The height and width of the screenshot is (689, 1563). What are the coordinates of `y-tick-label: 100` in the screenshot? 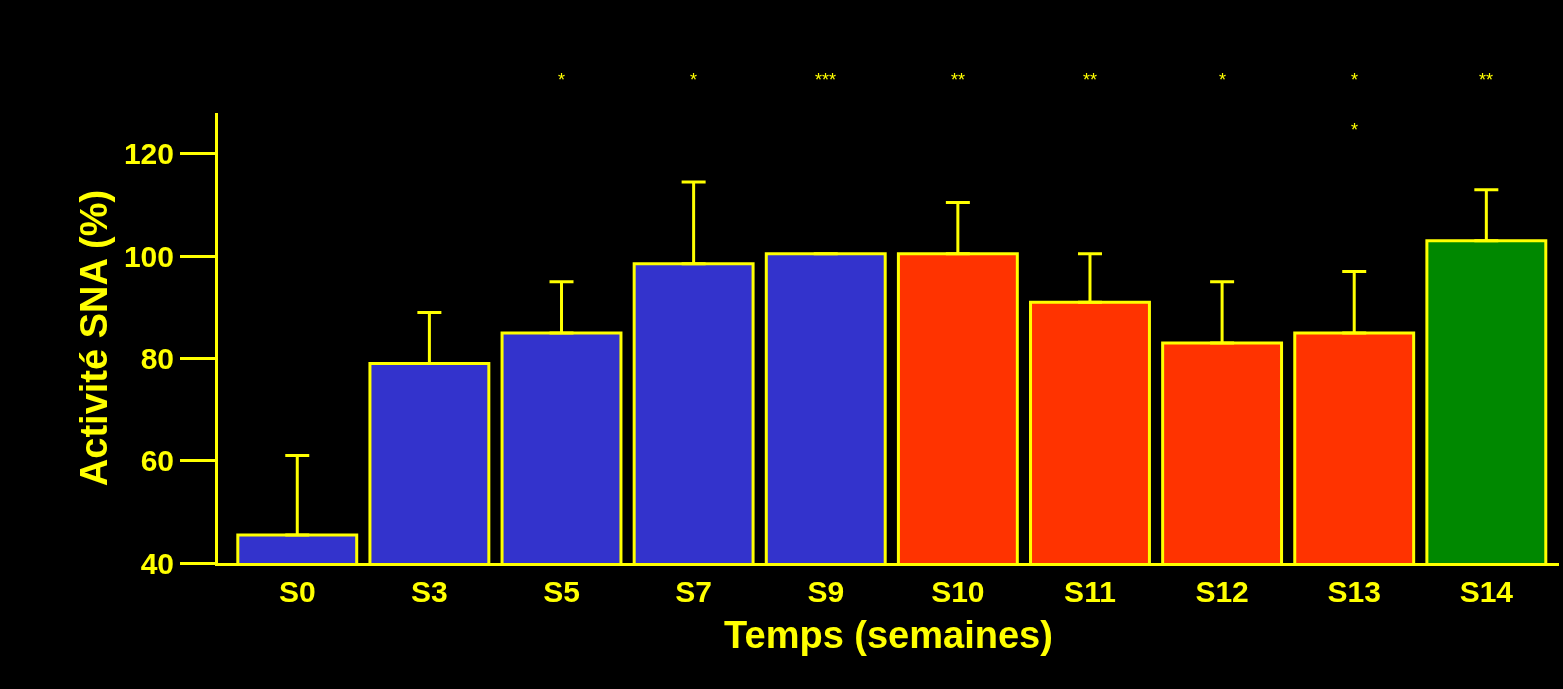 It's located at (148, 256).